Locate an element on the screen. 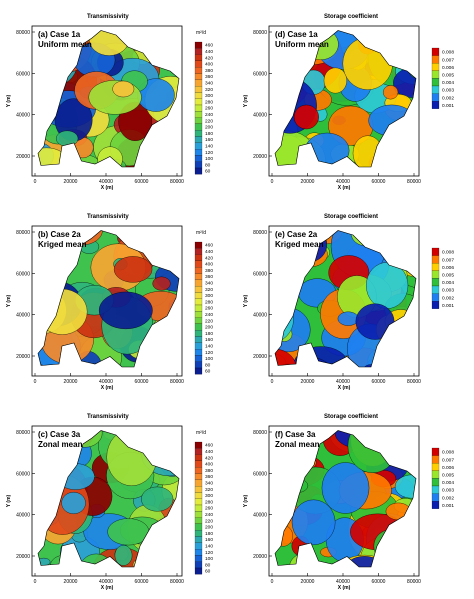 This screenshot has height=599, width=474. legend-level: 440 is located at coordinates (209, 52).